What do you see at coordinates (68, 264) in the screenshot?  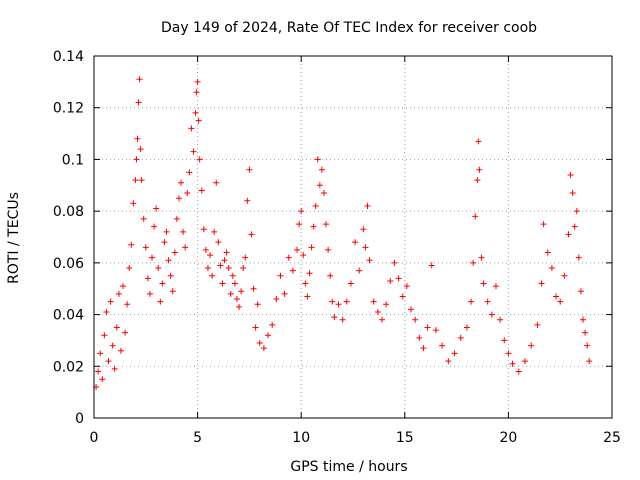 I see `y-tick-label: 0.06` at bounding box center [68, 264].